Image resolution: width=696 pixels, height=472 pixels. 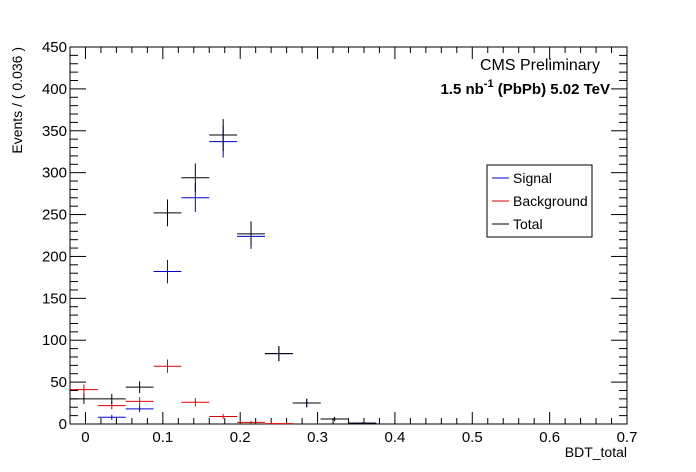 I want to click on legend-entry-signal: Signal, so click(x=522, y=178).